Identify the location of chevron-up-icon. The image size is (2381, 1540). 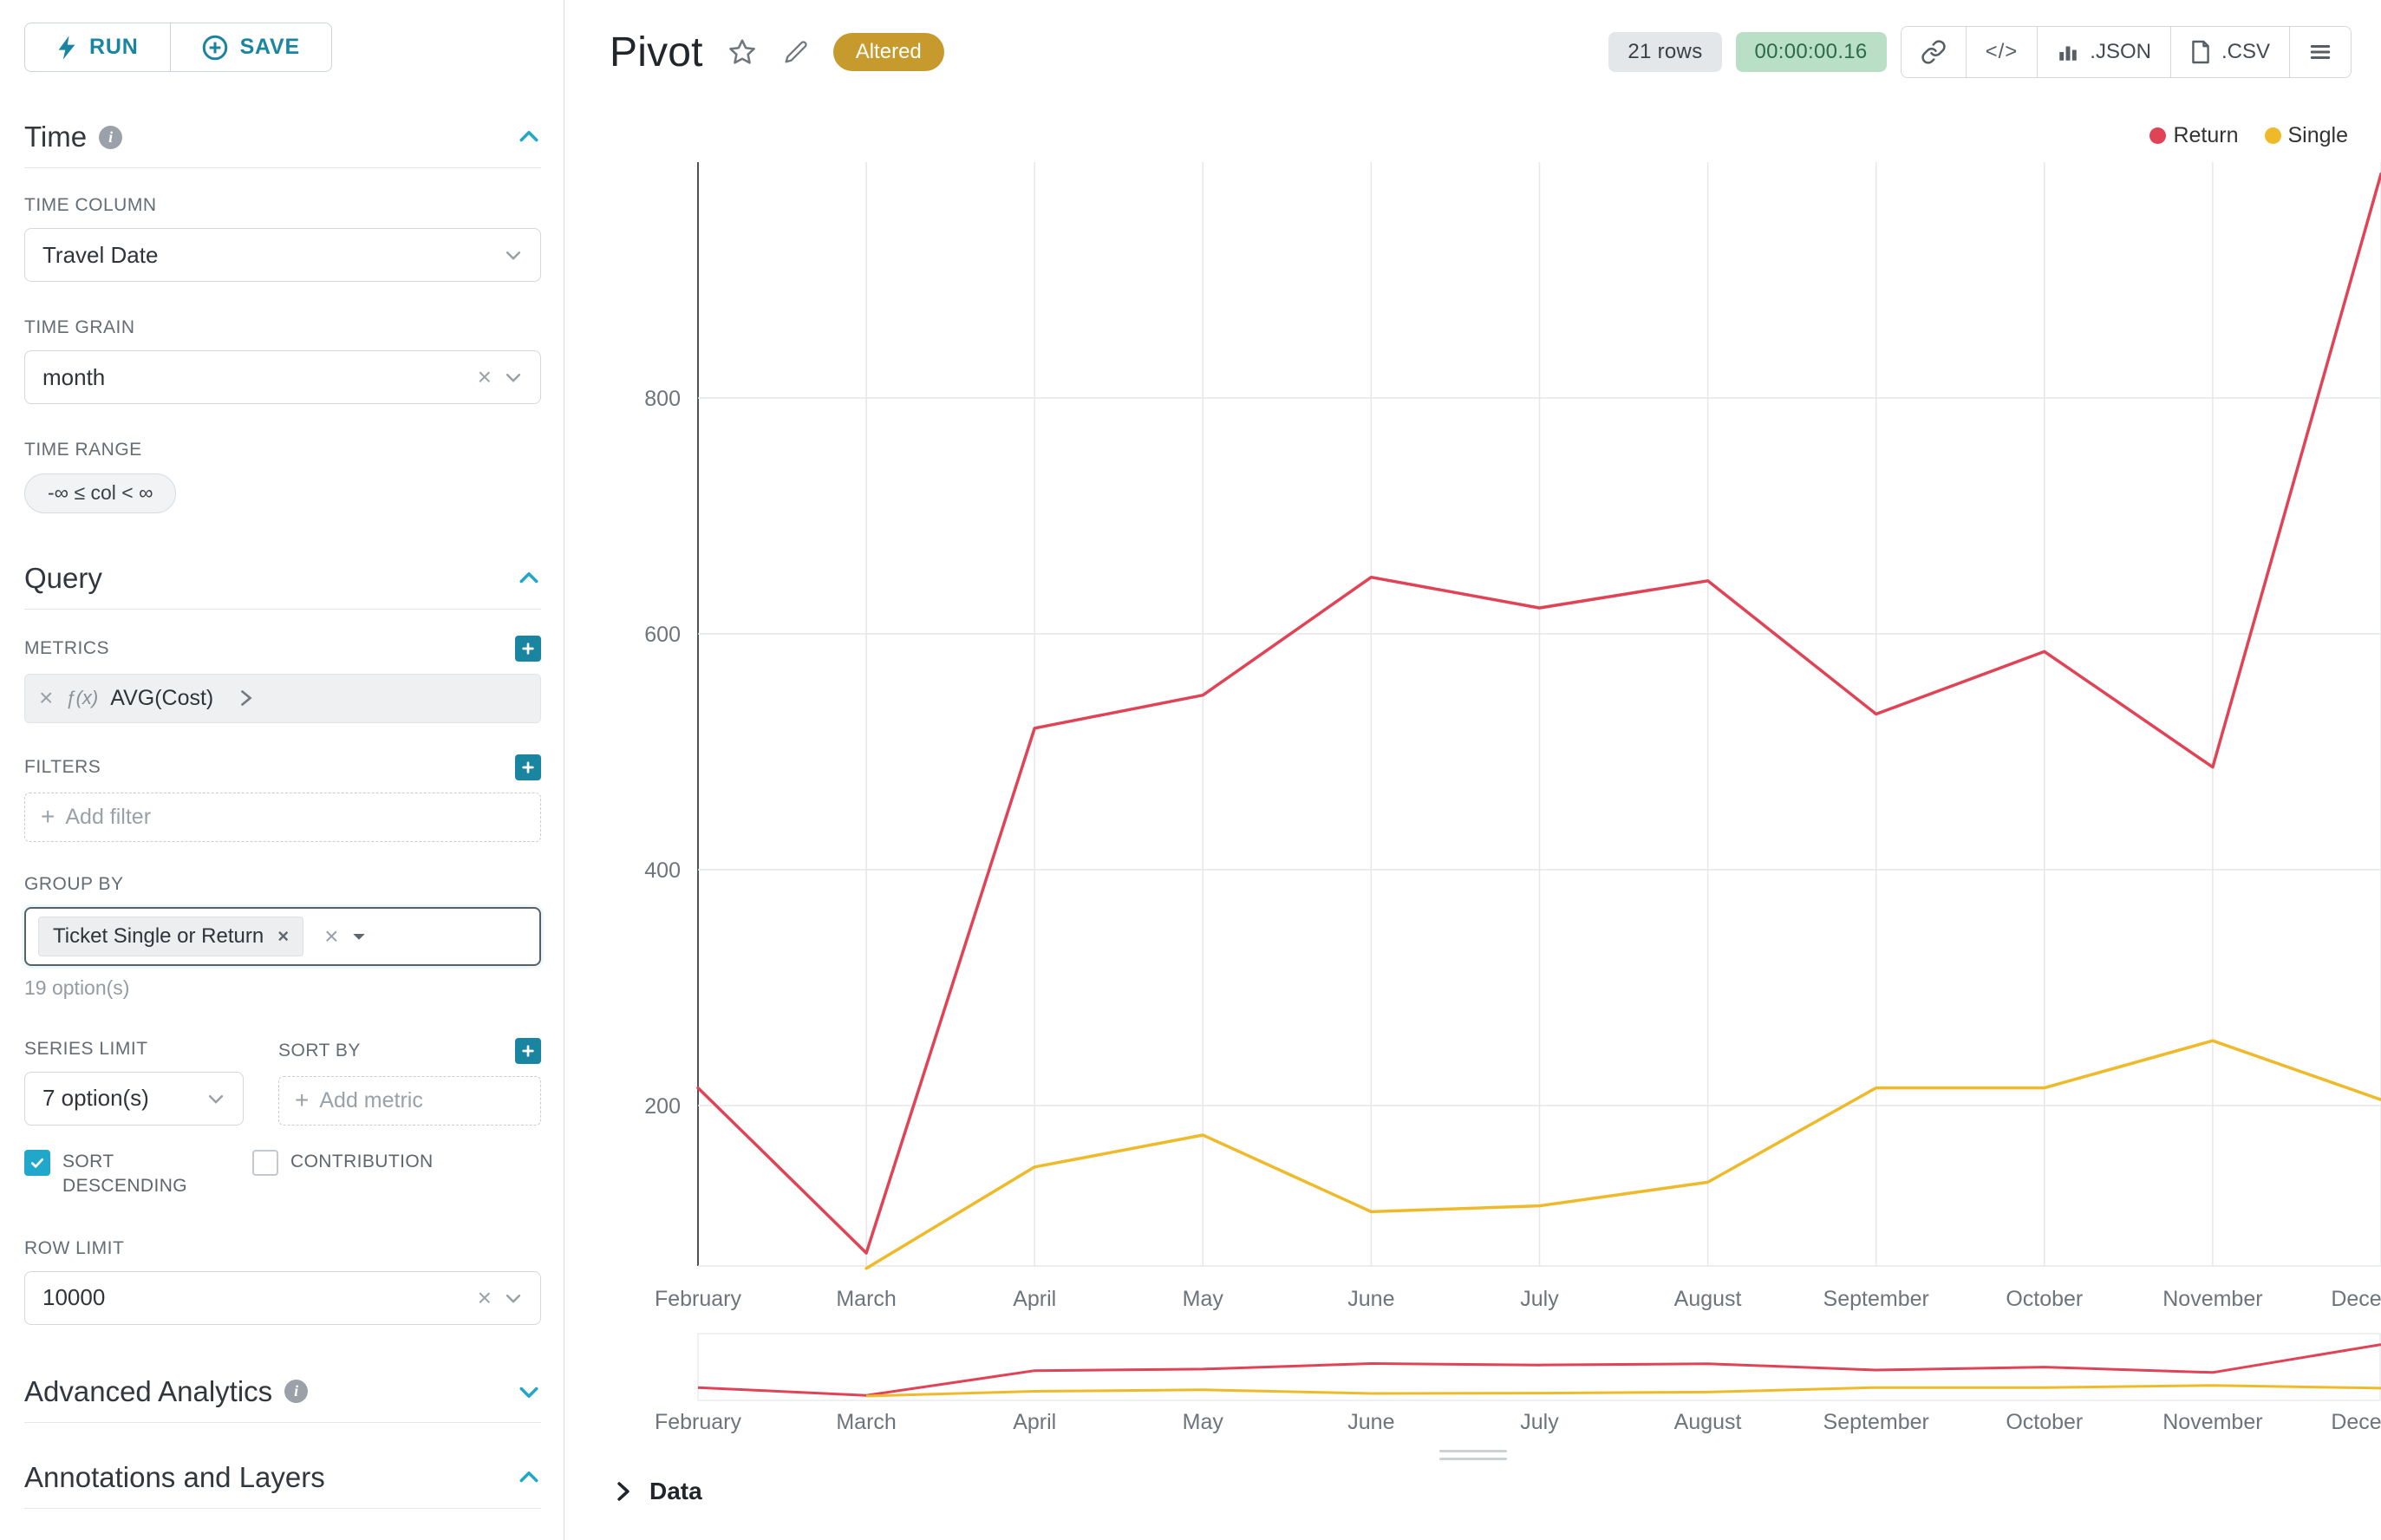
(529, 136).